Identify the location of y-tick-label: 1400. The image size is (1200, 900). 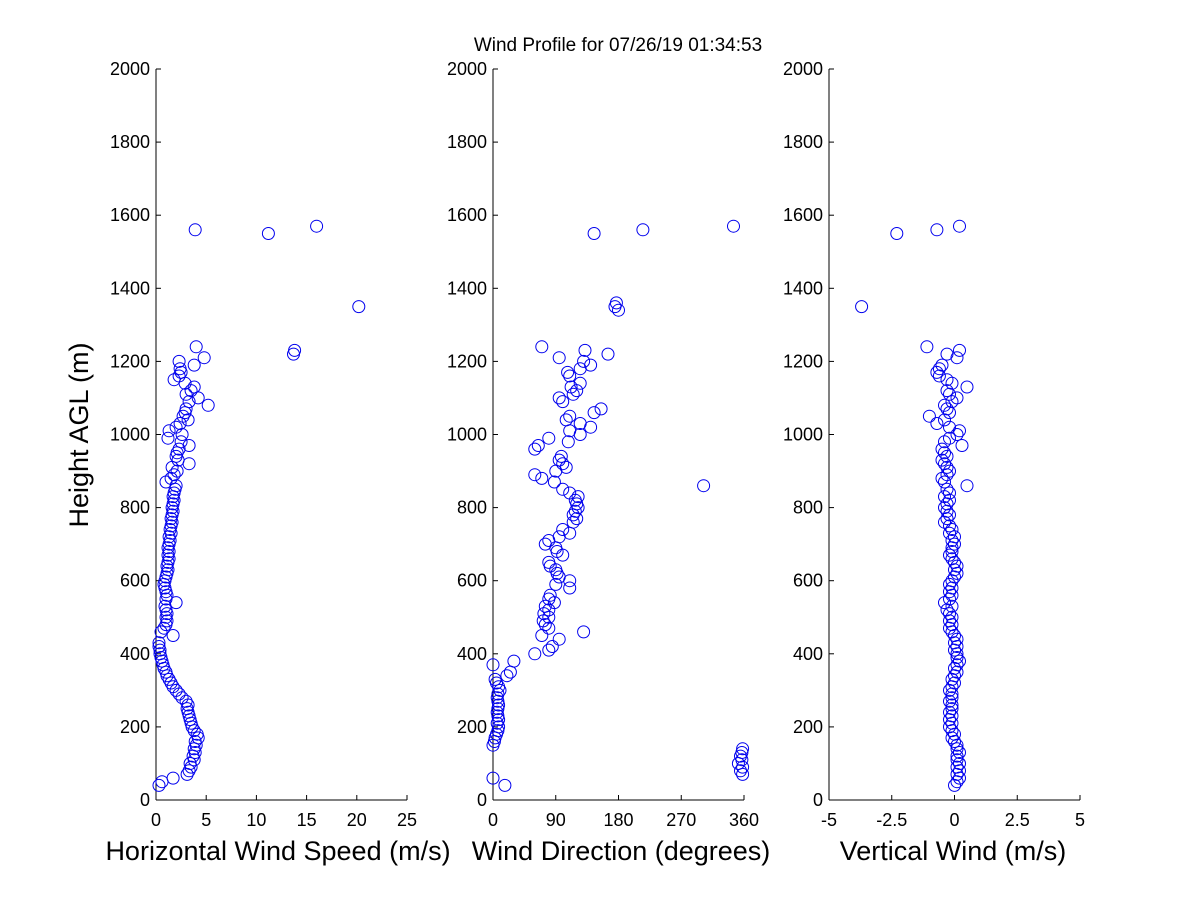
(803, 288).